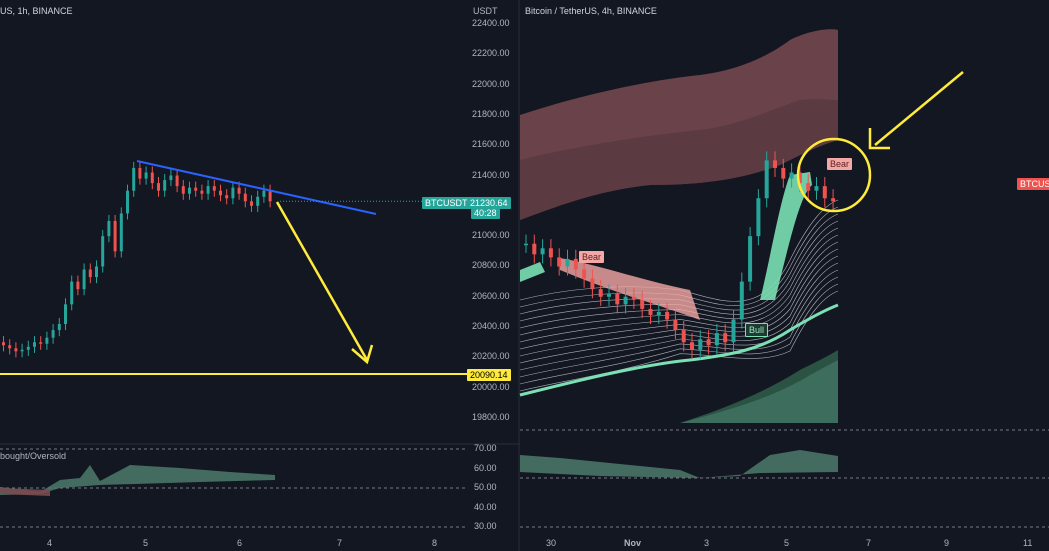 Image resolution: width=1049 pixels, height=551 pixels. Describe the element at coordinates (491, 235) in the screenshot. I see `price-tick: 21000.00` at that location.